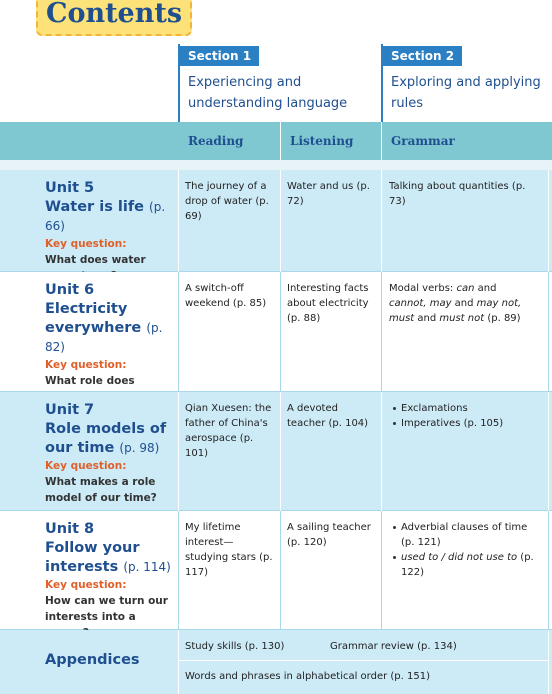  What do you see at coordinates (393, 646) in the screenshot?
I see `appendix-item: Grammar review (p. 134)` at bounding box center [393, 646].